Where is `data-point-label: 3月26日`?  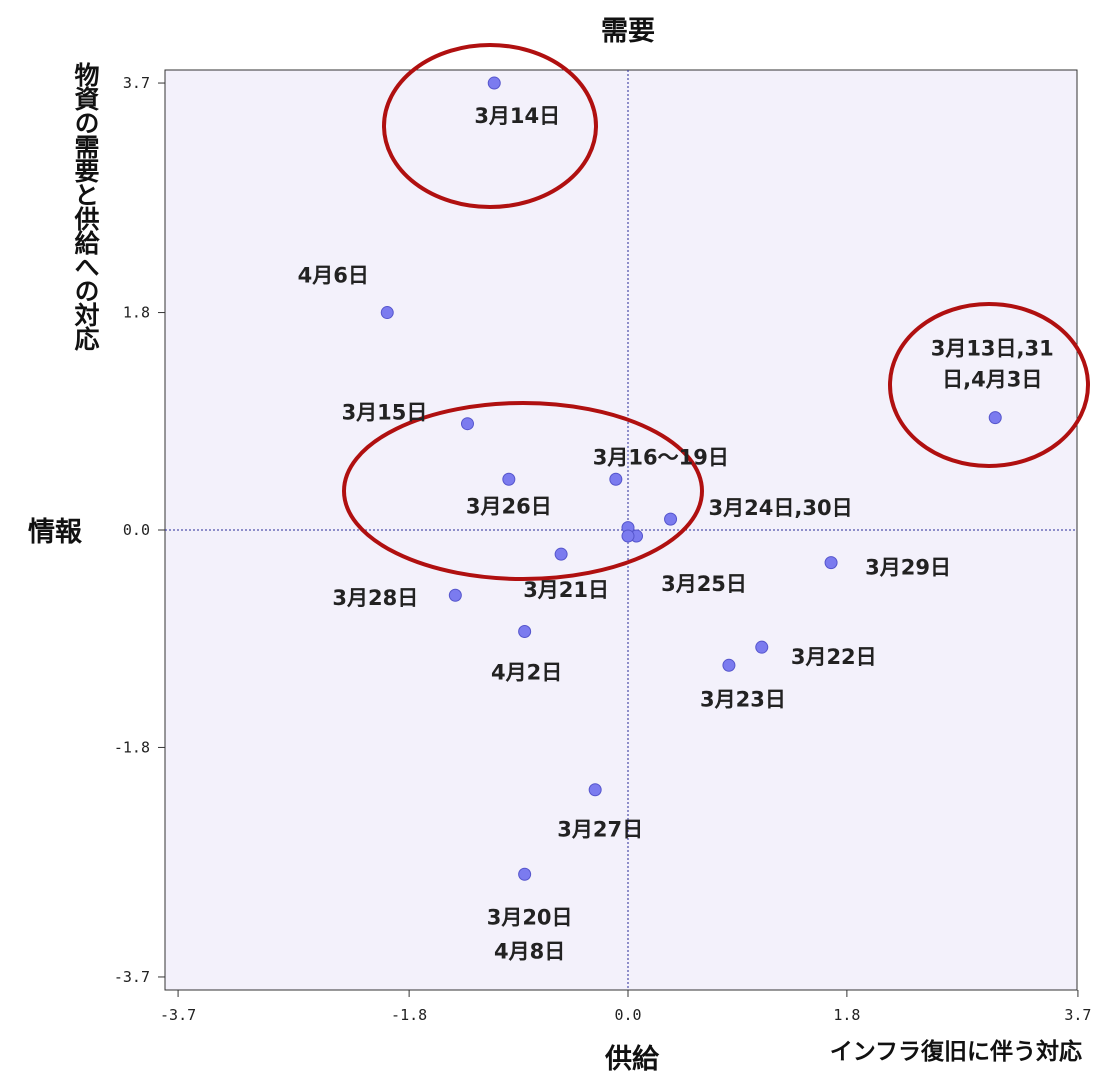
data-point-label: 3月26日 is located at coordinates (509, 506).